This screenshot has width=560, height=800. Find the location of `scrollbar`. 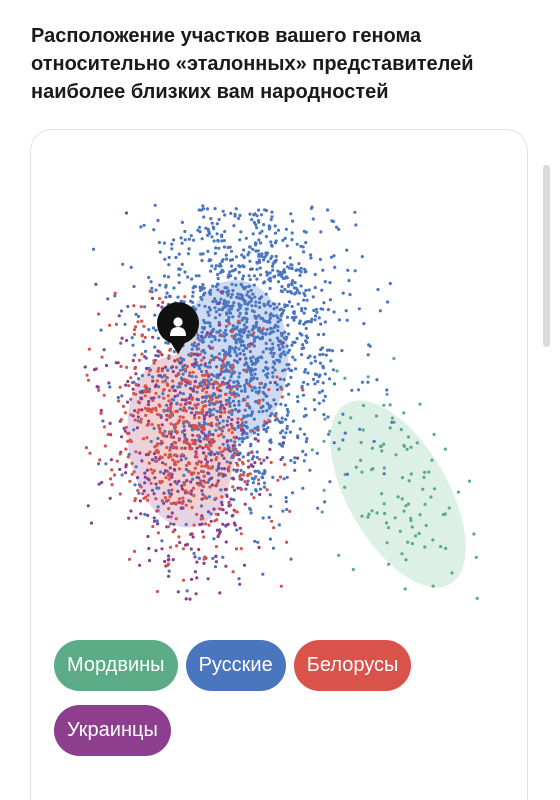

scrollbar is located at coordinates (546, 256).